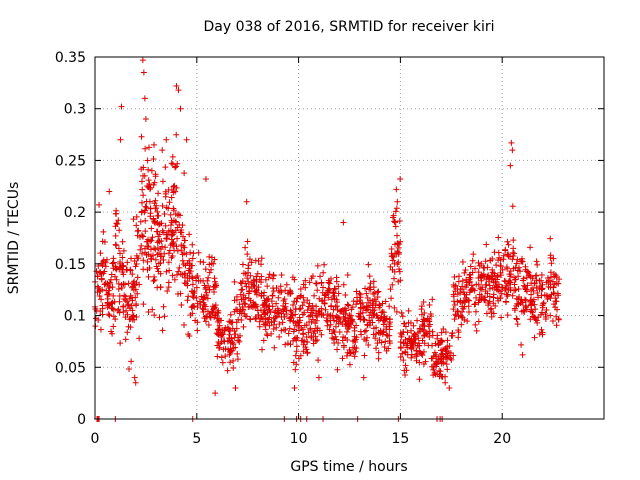  What do you see at coordinates (400, 439) in the screenshot?
I see `x-tick-label: 15` at bounding box center [400, 439].